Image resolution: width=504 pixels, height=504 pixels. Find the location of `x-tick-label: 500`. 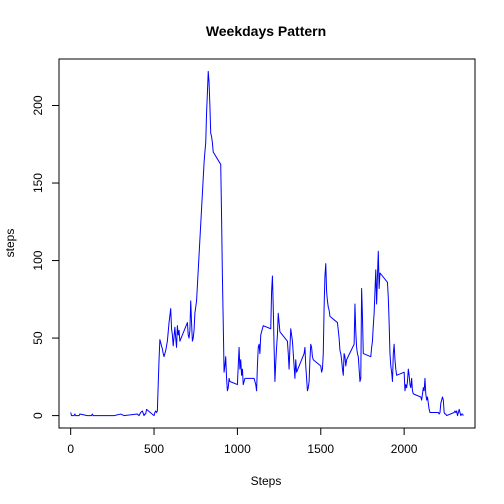

x-tick-label: 500 is located at coordinates (154, 449).